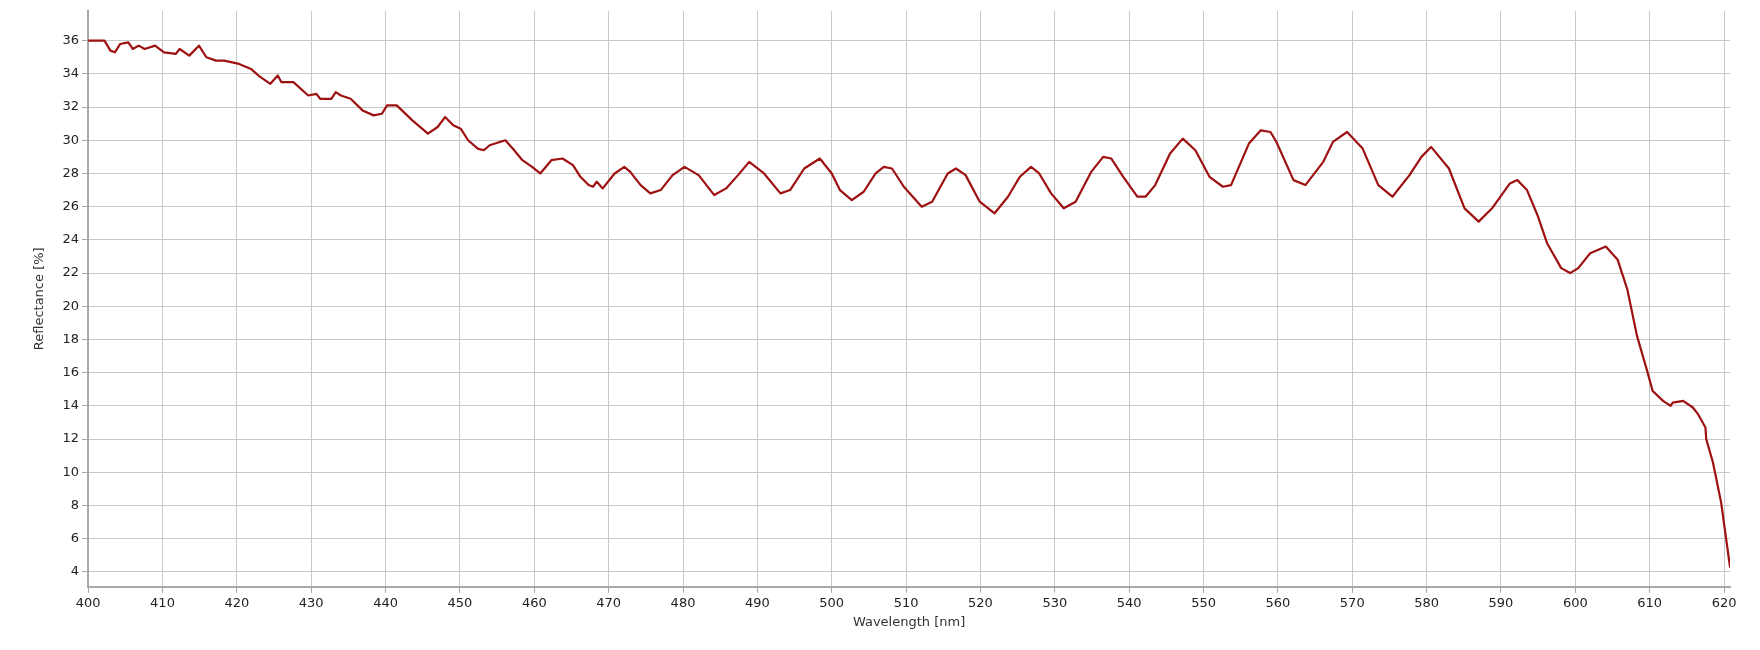 This screenshot has width=1760, height=650. What do you see at coordinates (71, 40) in the screenshot?
I see `y-tick-label: 36` at bounding box center [71, 40].